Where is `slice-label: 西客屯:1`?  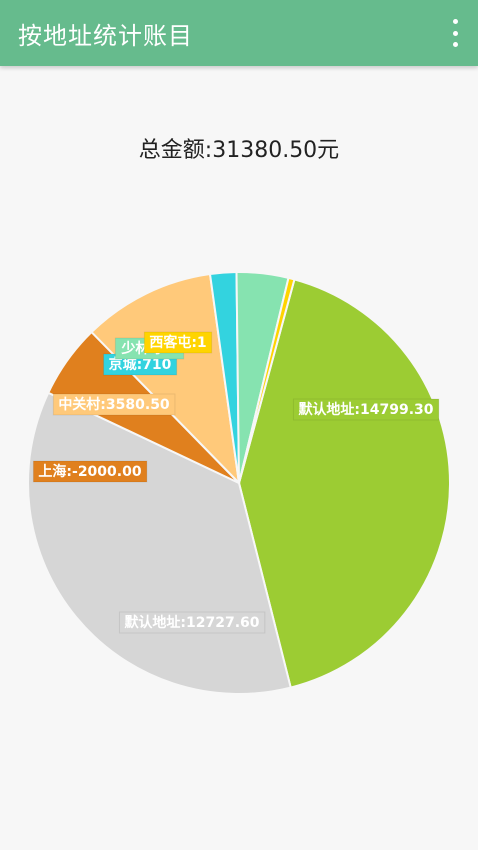
slice-label: 西客屯:1 is located at coordinates (178, 342).